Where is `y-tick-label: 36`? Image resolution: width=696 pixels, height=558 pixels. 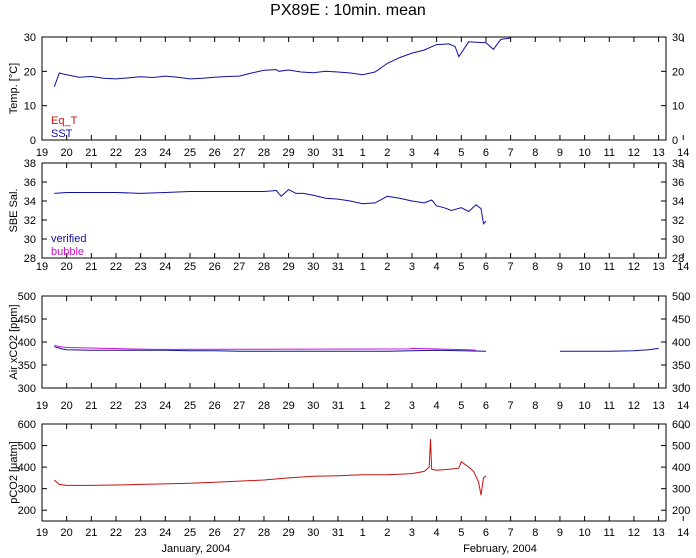 y-tick-label: 36 is located at coordinates (30, 183).